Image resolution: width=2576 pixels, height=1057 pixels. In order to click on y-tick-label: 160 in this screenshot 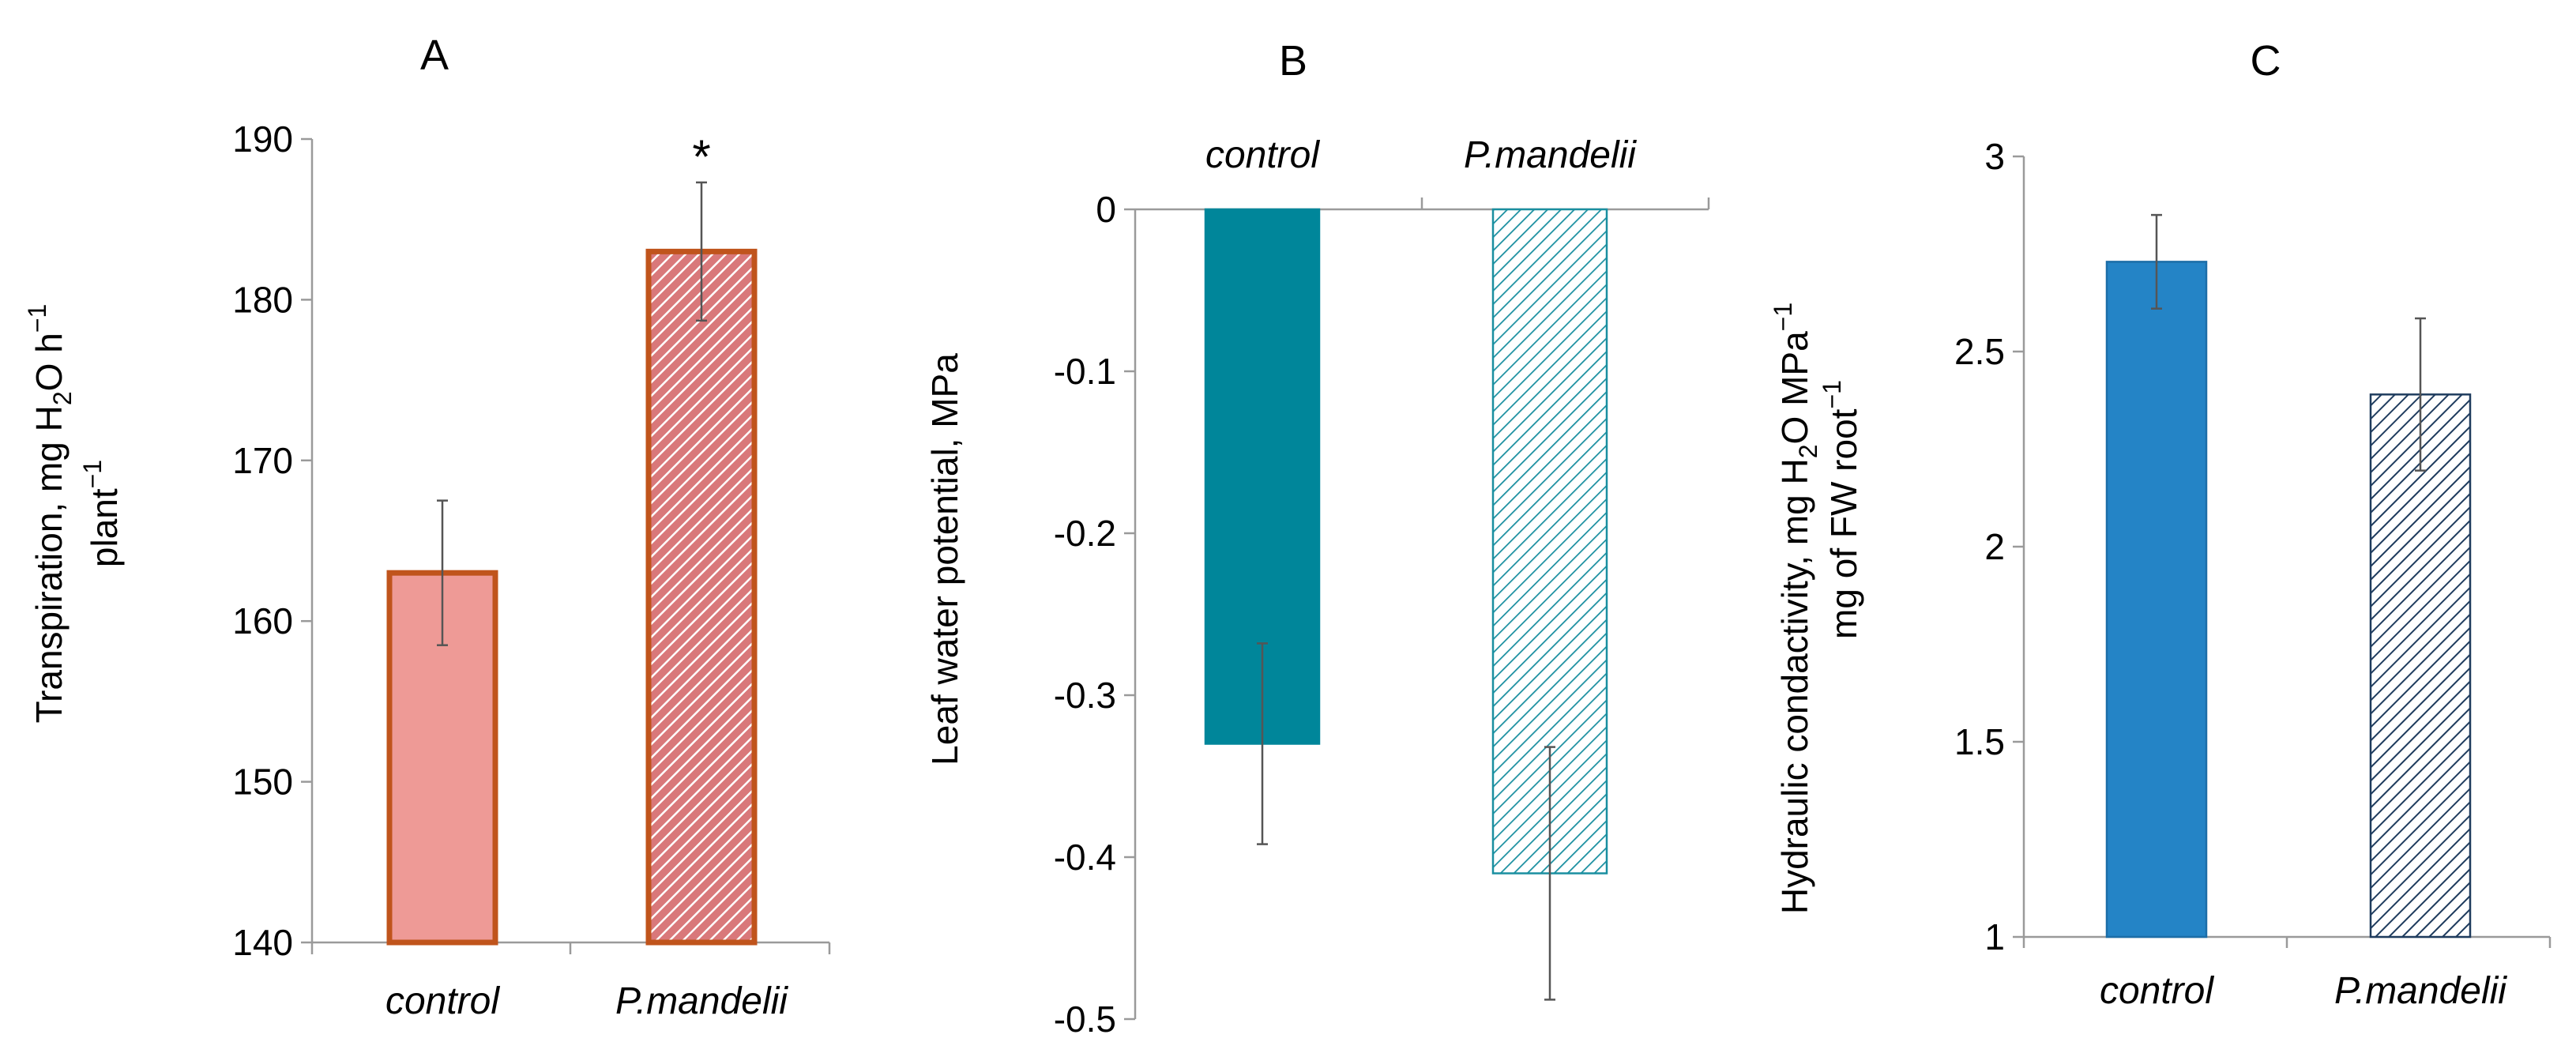, I will do `click(262, 620)`.